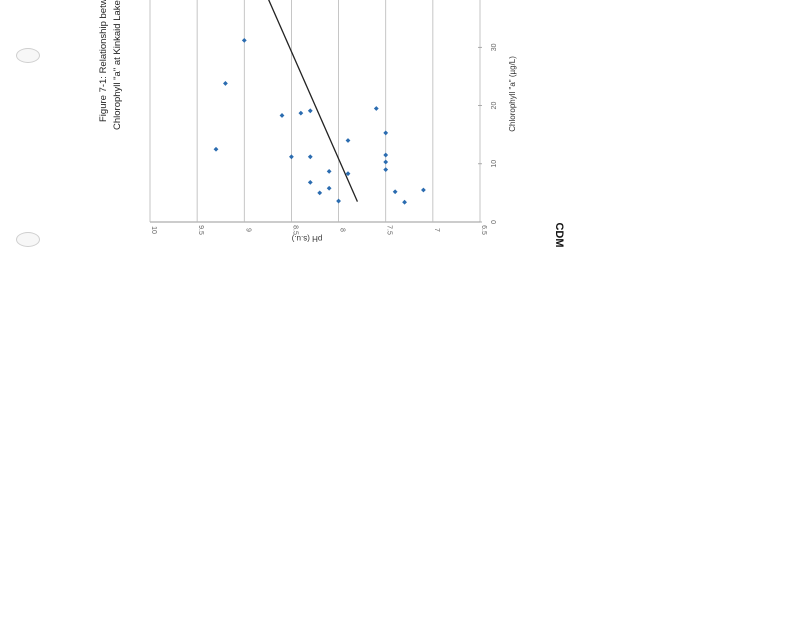  What do you see at coordinates (494, 47) in the screenshot?
I see `x-tick-label: 30` at bounding box center [494, 47].